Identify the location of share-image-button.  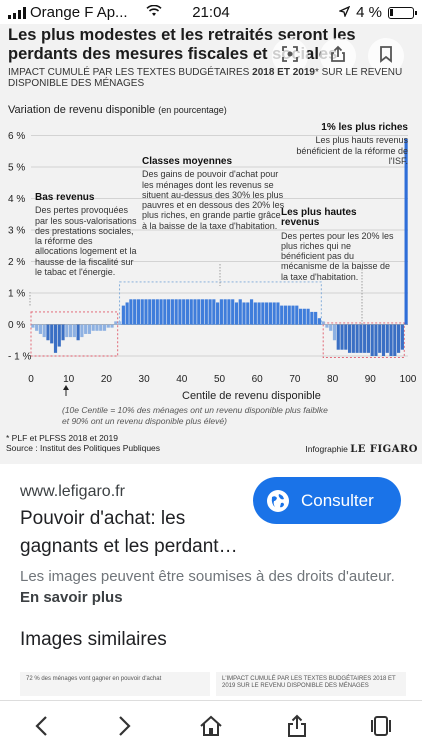
(338, 56).